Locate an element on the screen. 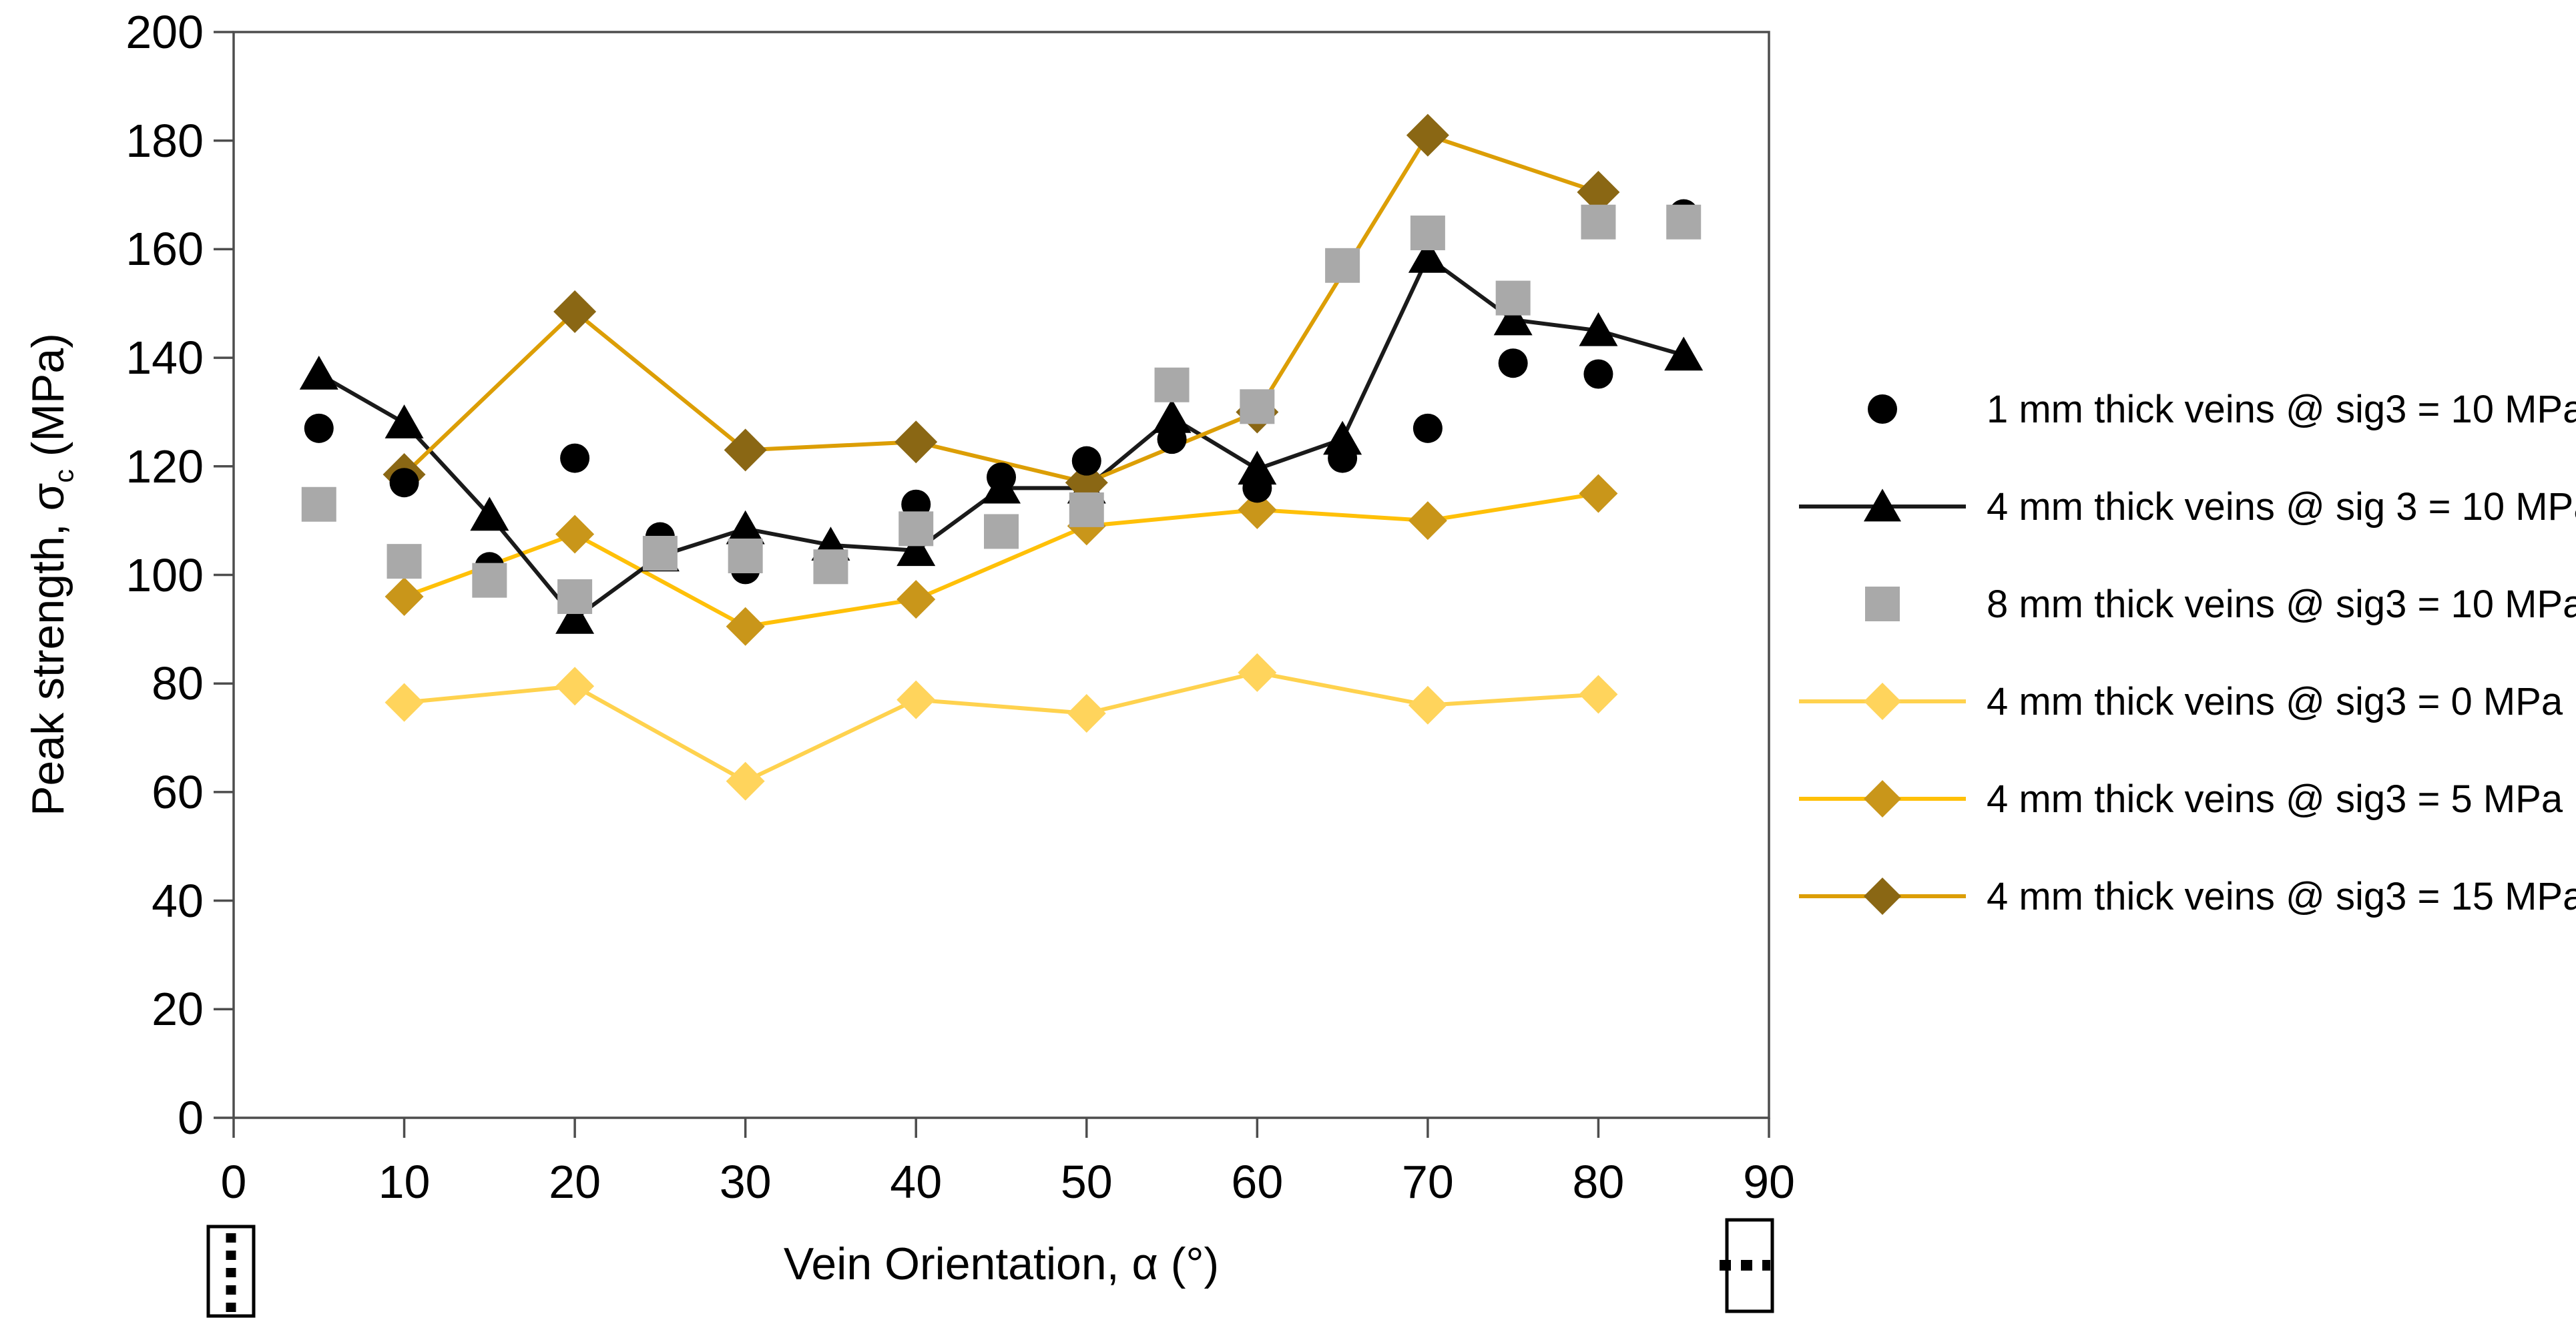 This screenshot has width=2576, height=1328. y-axis-title-units: (MPa) is located at coordinates (48, 401).